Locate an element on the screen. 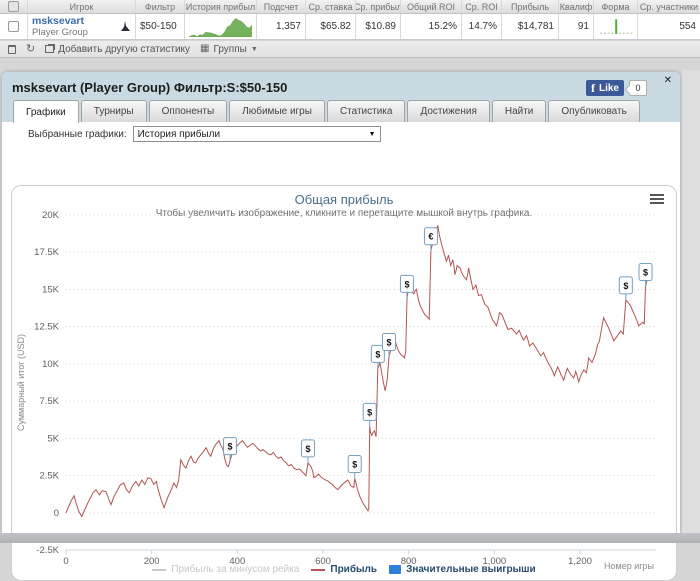 This screenshot has width=700, height=581. refresh-icon: ↻ is located at coordinates (31, 49).